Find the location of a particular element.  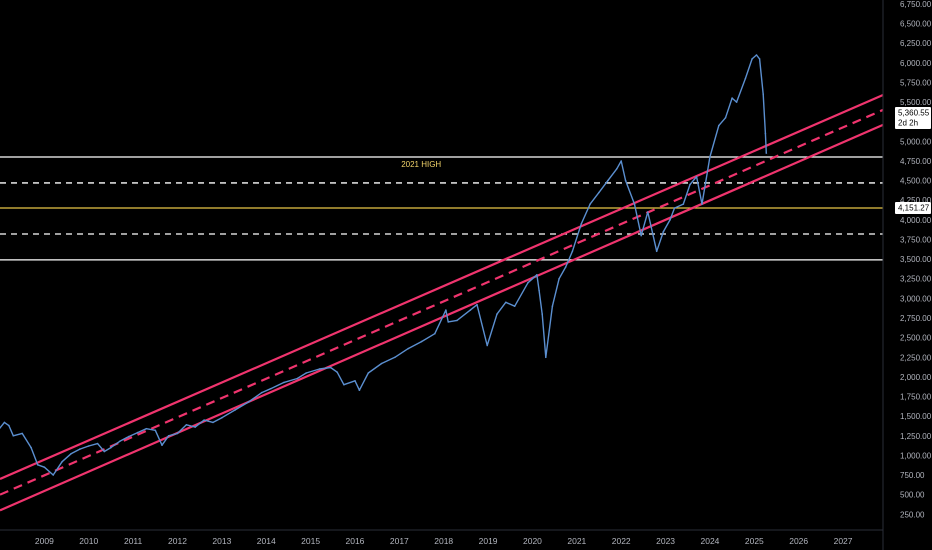

annotations: 2021 HIGH is located at coordinates (421, 164).